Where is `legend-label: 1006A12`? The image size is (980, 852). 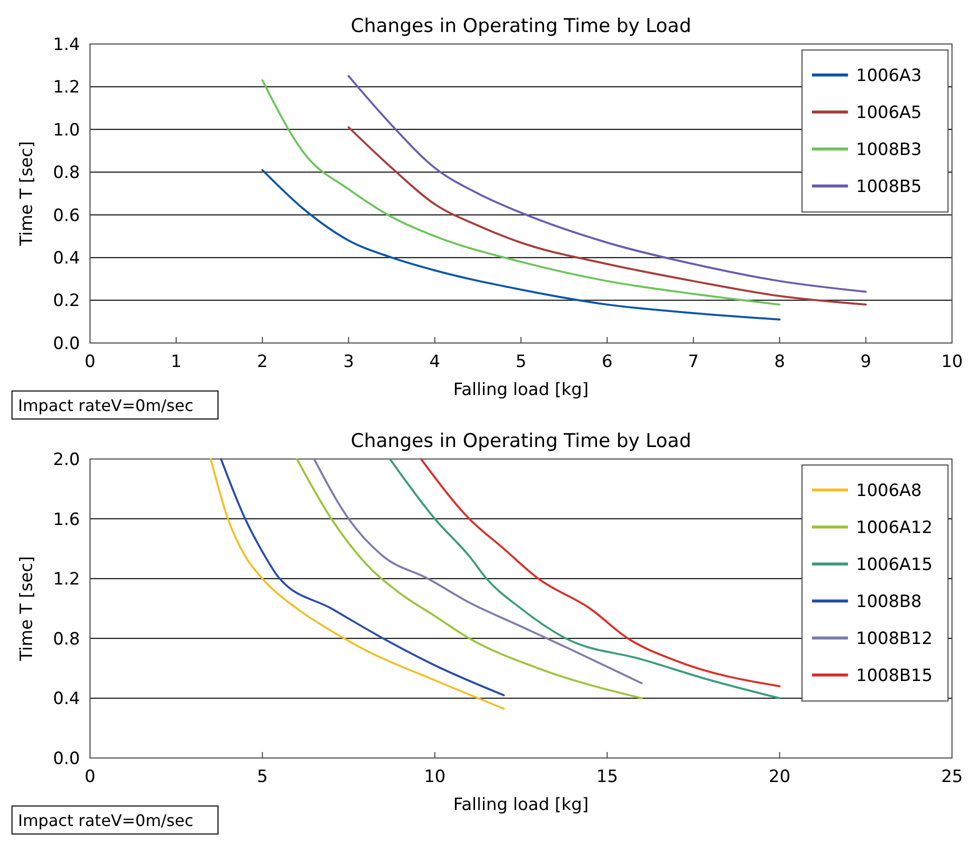 legend-label: 1006A12 is located at coordinates (894, 528).